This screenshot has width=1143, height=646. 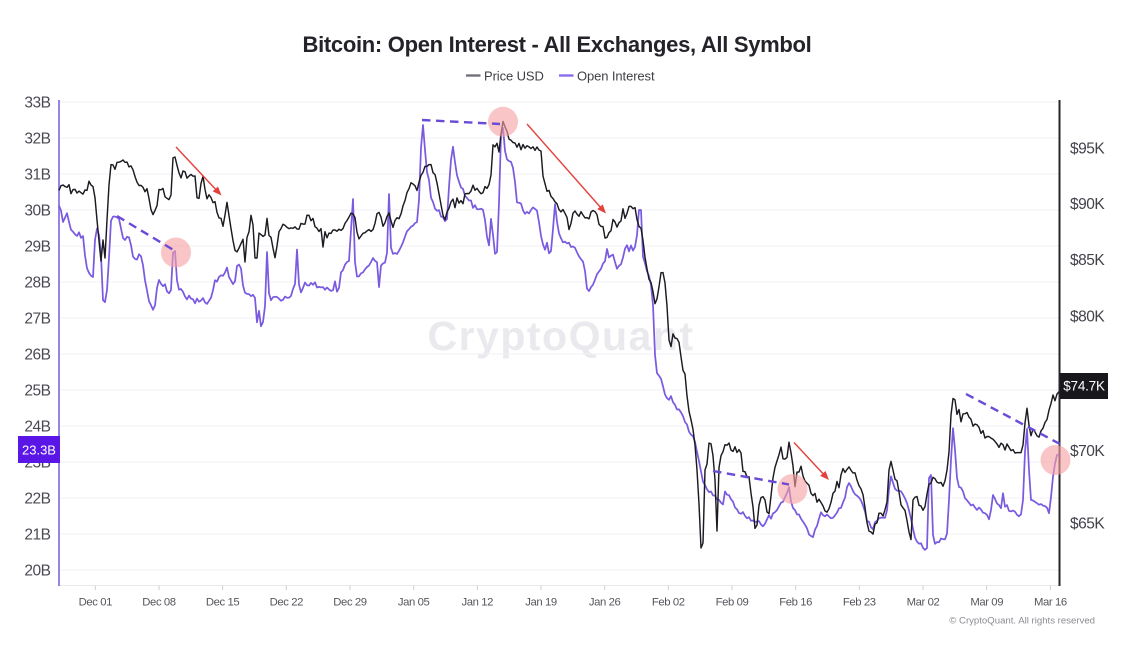 I want to click on svg-text:© CryptoQuant. All rights rese: © CryptoQuant. All rights reserved, so click(x=1022, y=621).